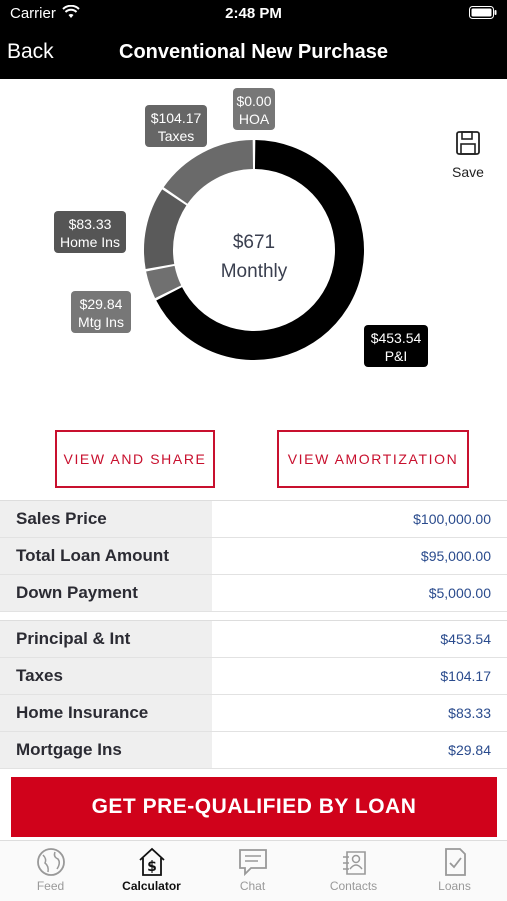 The height and width of the screenshot is (901, 507). Describe the element at coordinates (164, 282) in the screenshot. I see `donut-slice-mtg` at that location.